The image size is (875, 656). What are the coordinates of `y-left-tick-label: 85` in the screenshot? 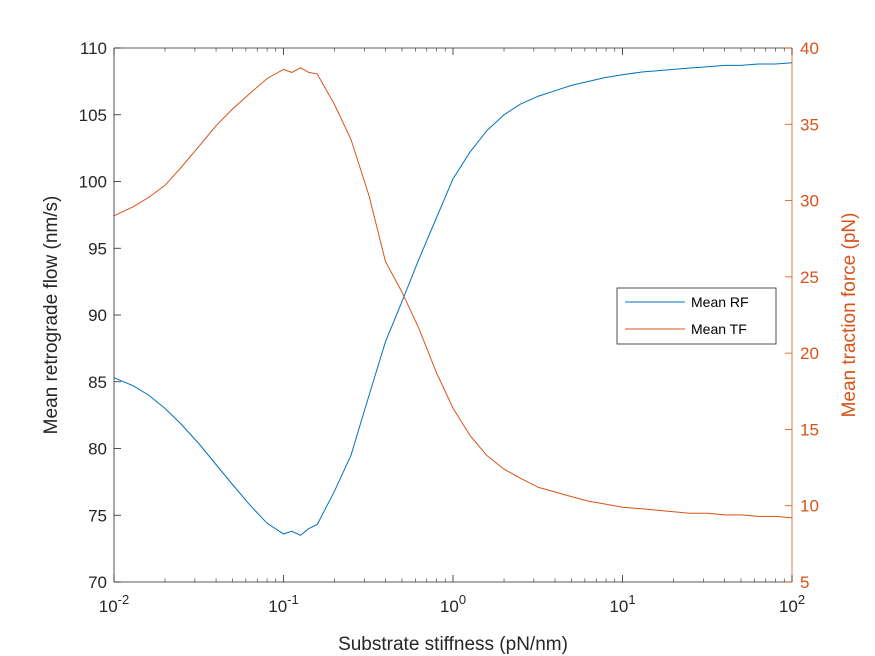 It's located at (97, 382).